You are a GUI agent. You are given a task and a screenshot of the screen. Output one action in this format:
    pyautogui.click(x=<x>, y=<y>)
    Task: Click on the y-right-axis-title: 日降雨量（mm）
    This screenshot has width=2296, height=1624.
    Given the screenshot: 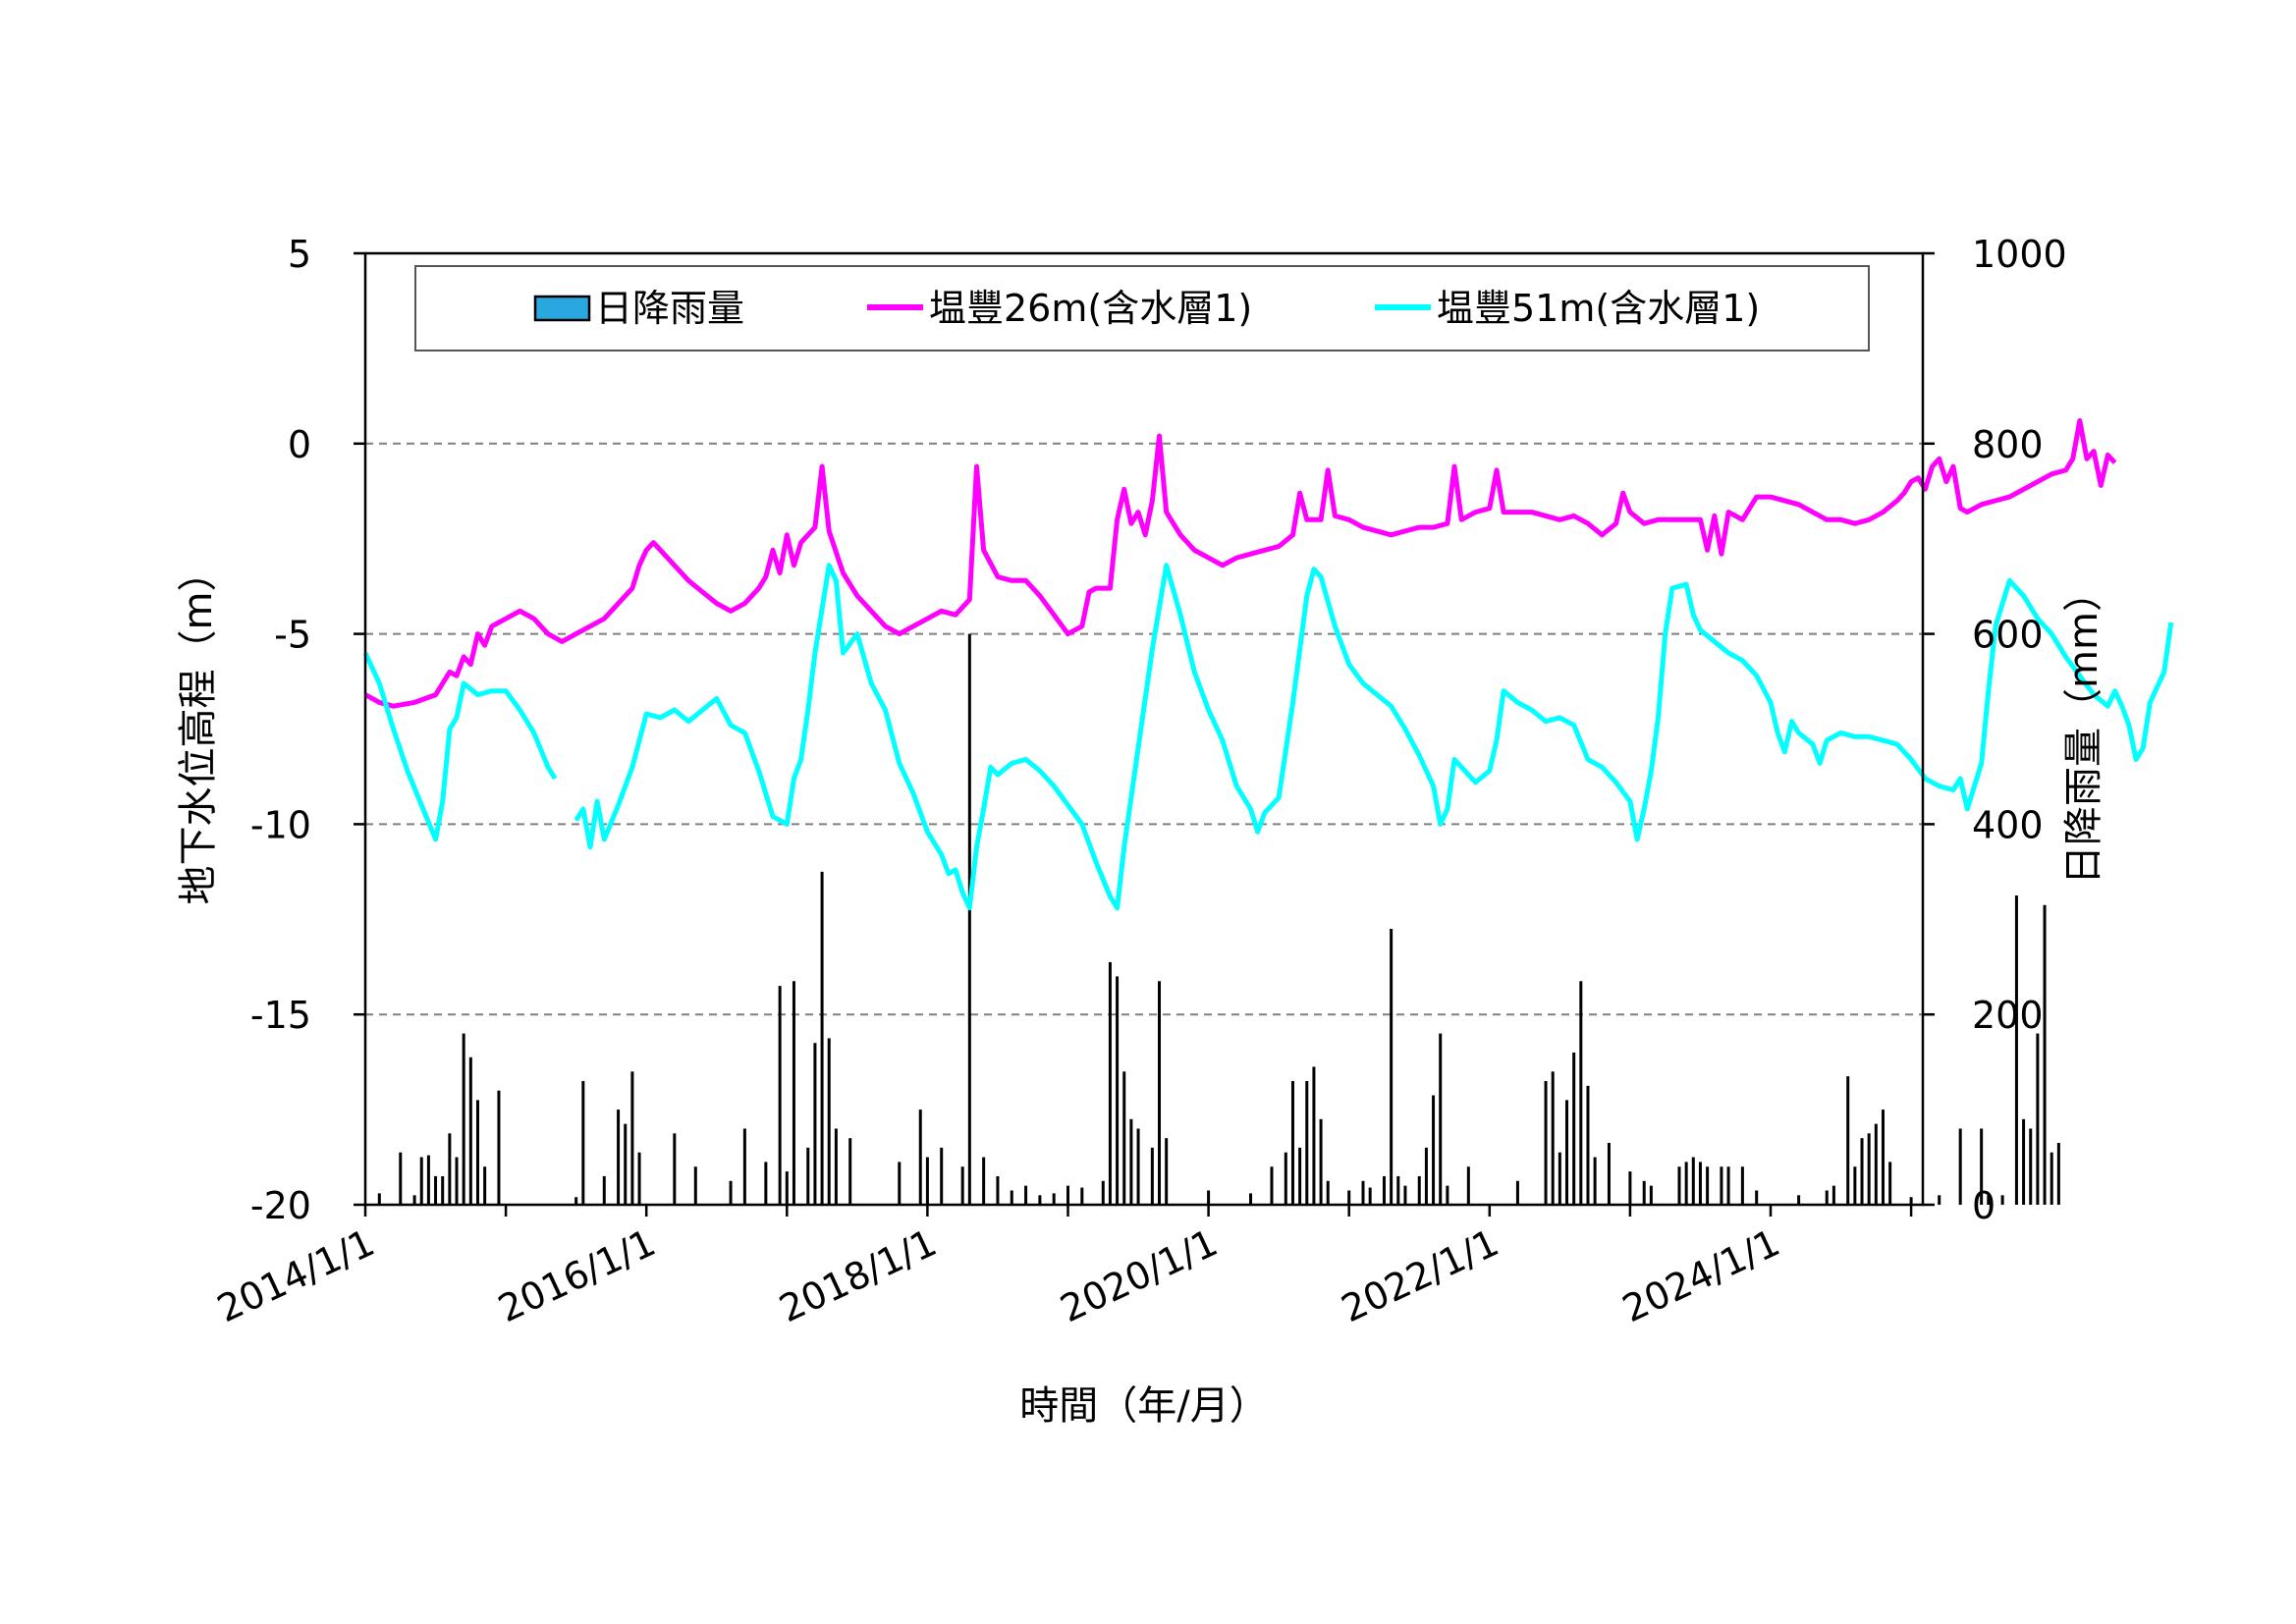 What is the action you would take?
    pyautogui.click(x=2083, y=728)
    